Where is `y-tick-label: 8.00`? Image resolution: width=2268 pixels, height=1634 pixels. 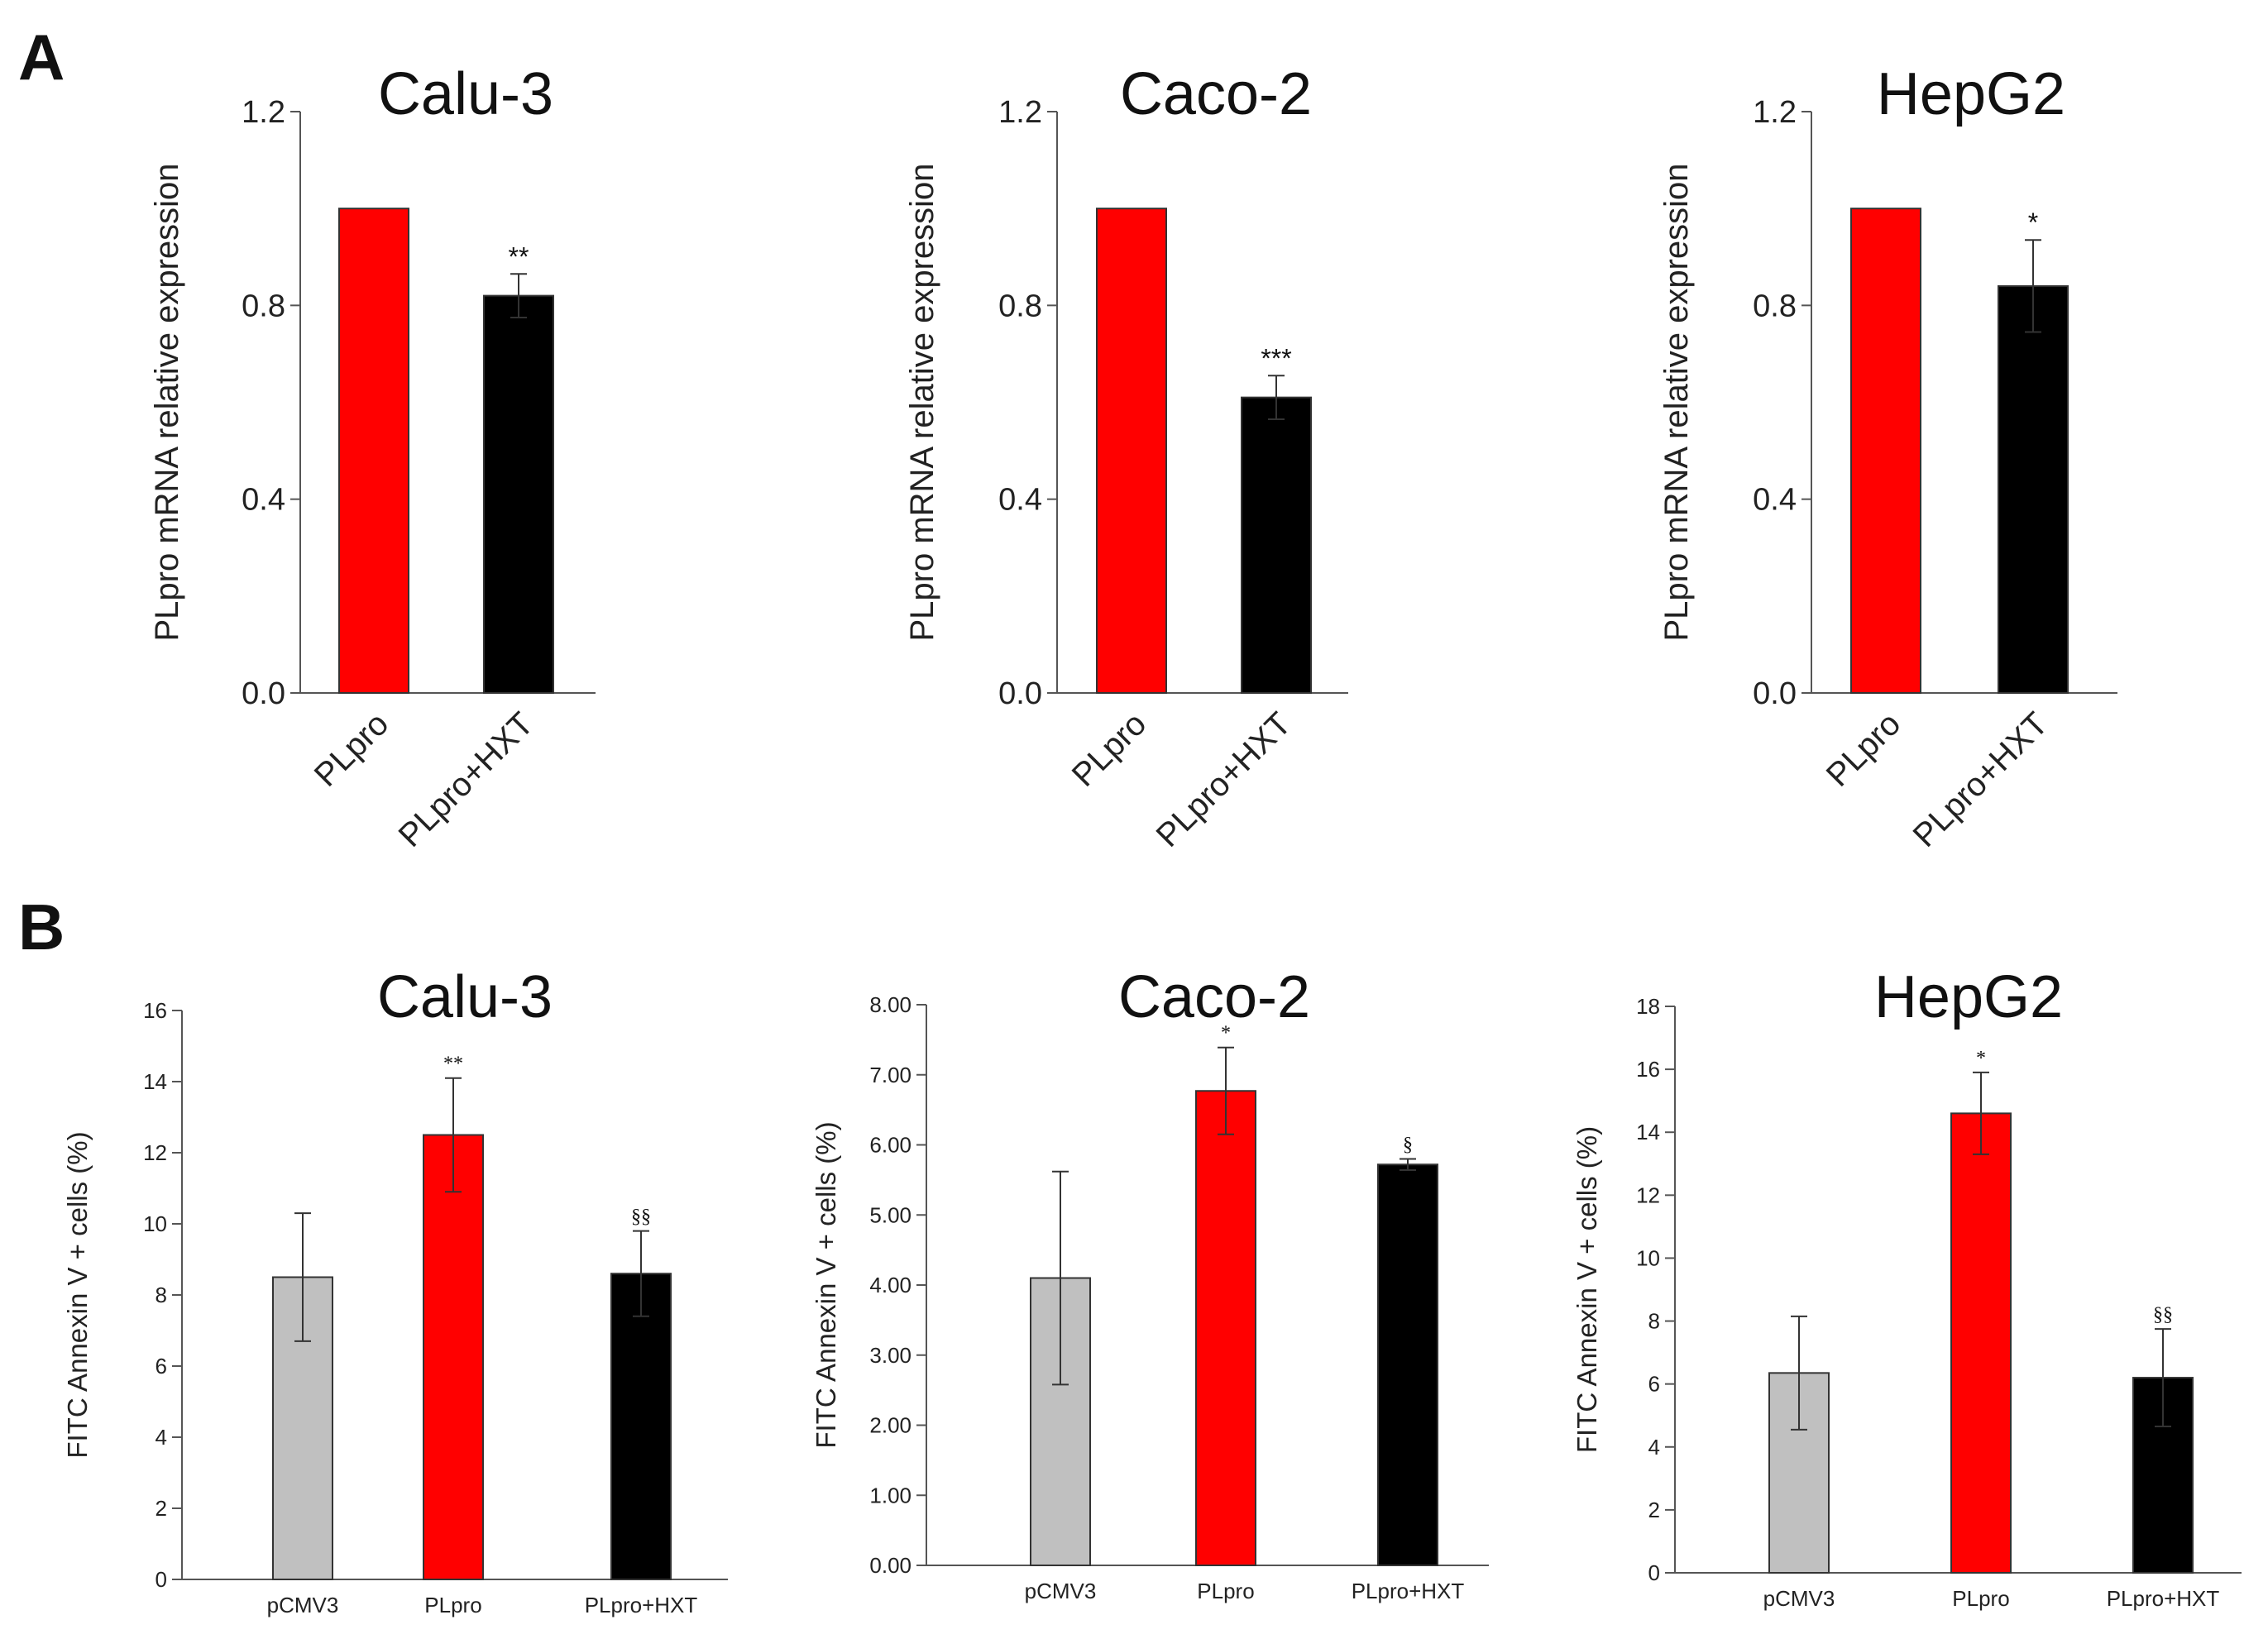 y-tick-label: 8.00 is located at coordinates (890, 1004).